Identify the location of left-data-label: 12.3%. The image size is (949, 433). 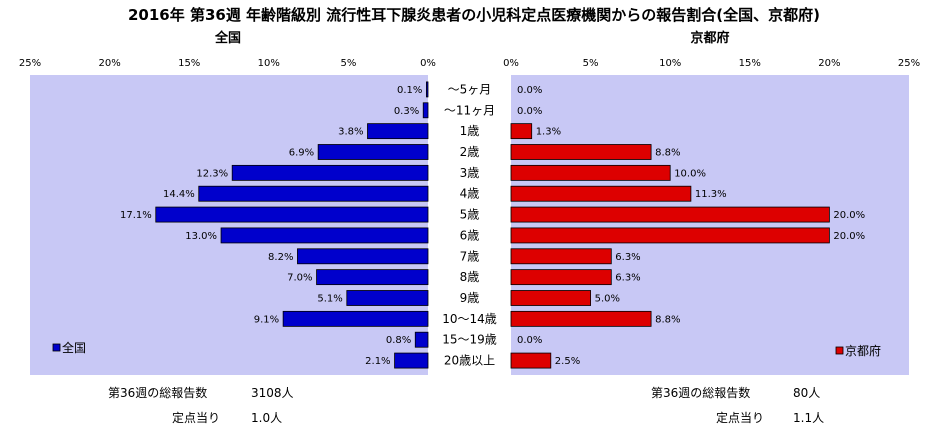
(212, 173).